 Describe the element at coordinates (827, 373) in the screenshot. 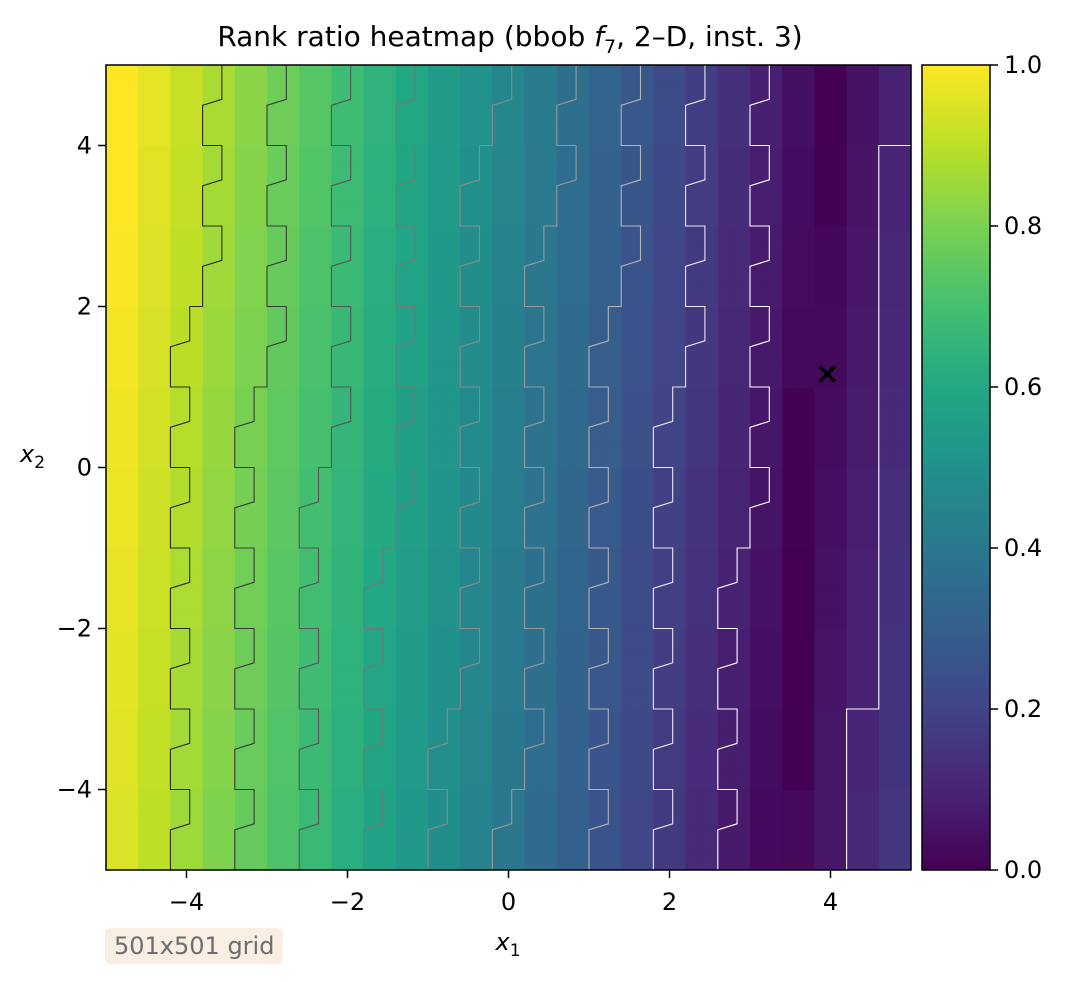

I see `optimum-marker: ×` at that location.